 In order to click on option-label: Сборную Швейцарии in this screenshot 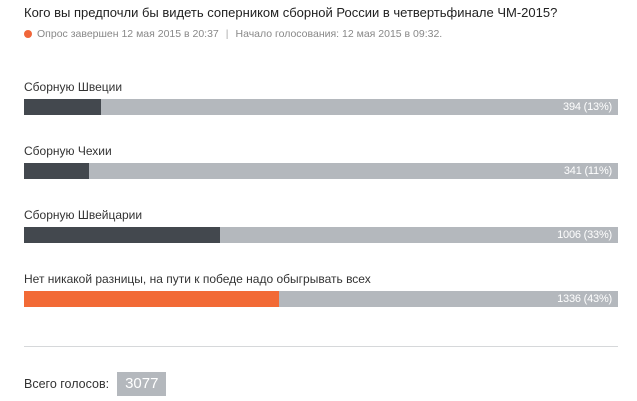, I will do `click(83, 215)`.